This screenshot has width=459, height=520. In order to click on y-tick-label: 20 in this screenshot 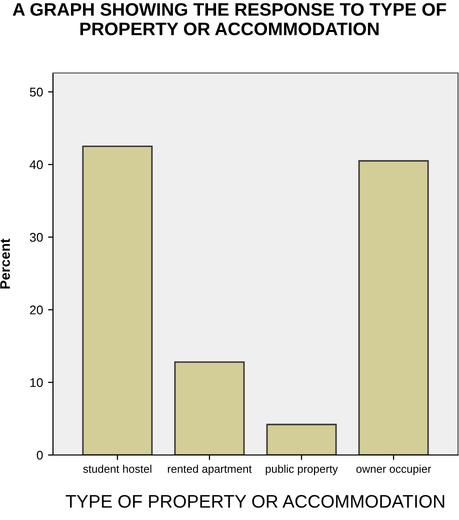, I will do `click(36, 310)`.